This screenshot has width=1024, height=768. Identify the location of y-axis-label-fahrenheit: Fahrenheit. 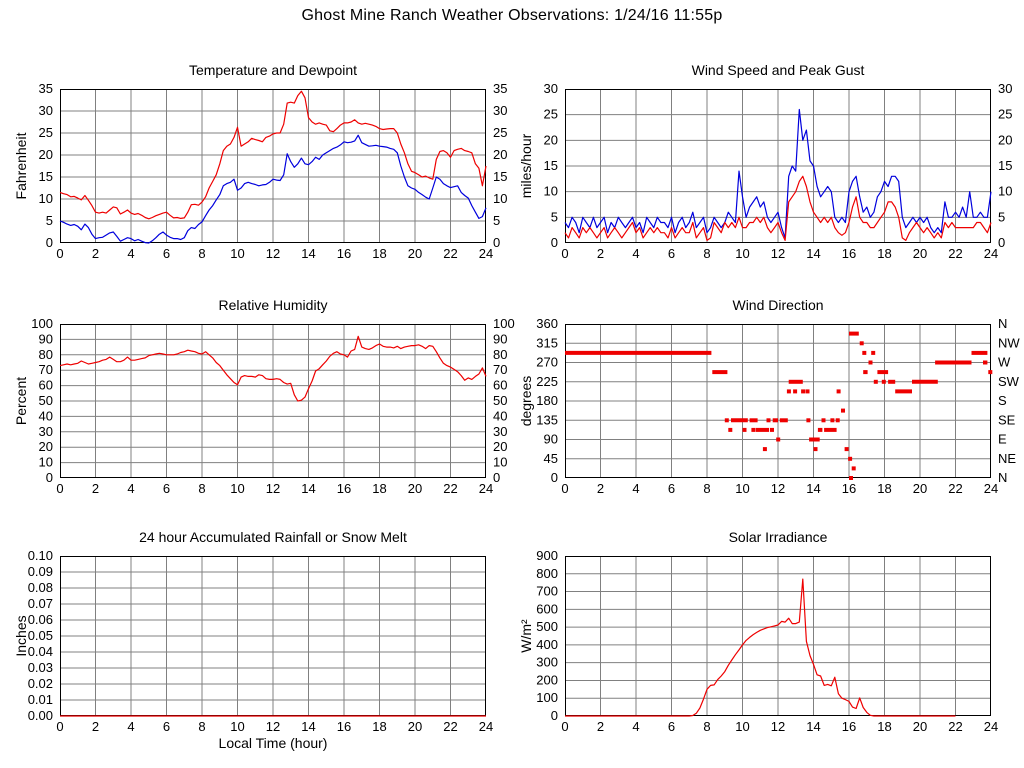
(21, 166).